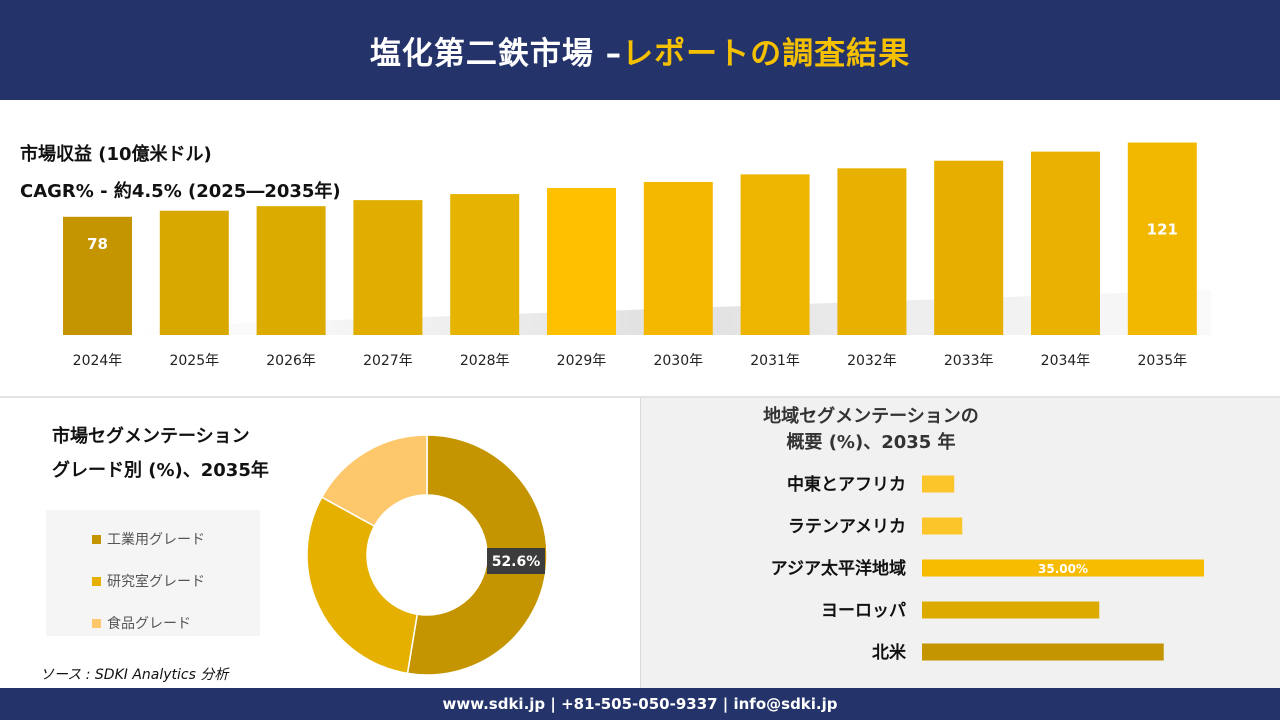 This screenshot has width=1280, height=720. Describe the element at coordinates (863, 611) in the screenshot. I see `region-category-label: ヨーロッパ` at that location.